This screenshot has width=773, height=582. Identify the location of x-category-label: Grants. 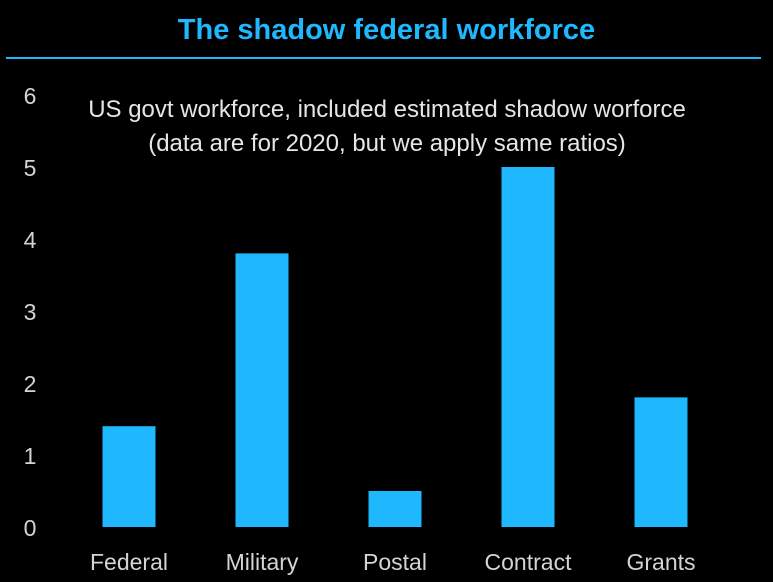
(660, 562).